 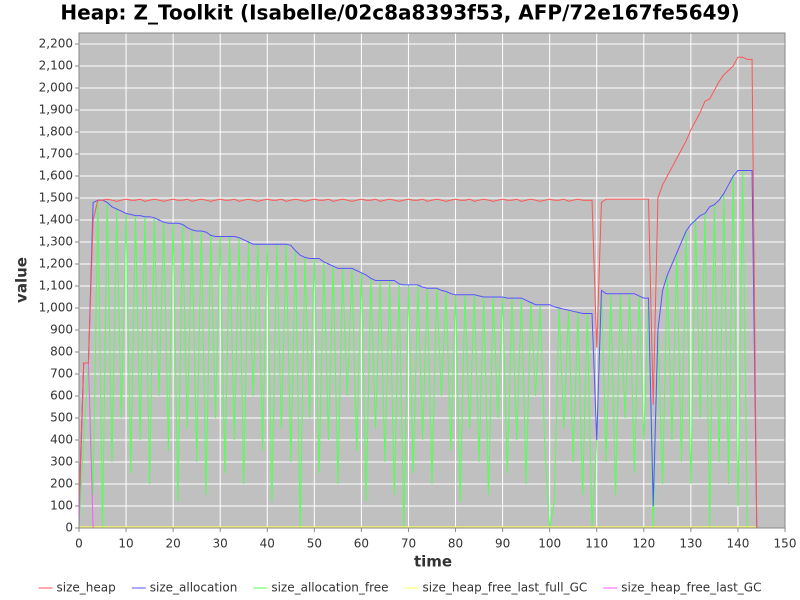 What do you see at coordinates (61, 462) in the screenshot?
I see `y-tick-label: 300` at bounding box center [61, 462].